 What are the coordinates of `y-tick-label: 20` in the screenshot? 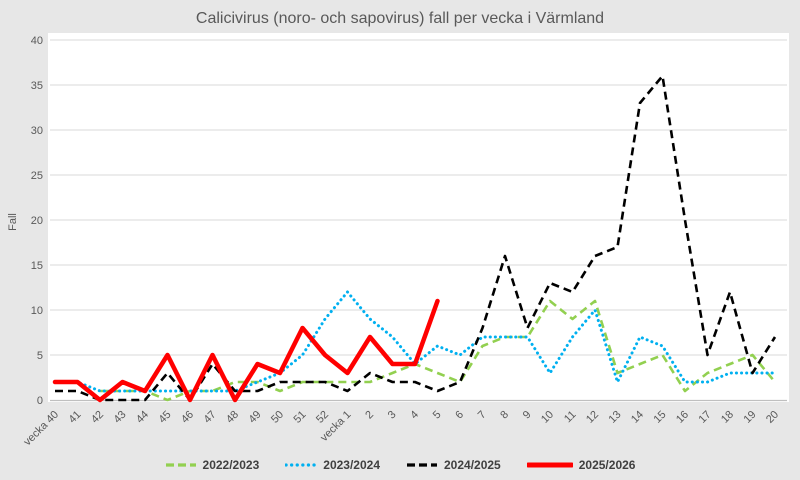 It's located at (37, 221).